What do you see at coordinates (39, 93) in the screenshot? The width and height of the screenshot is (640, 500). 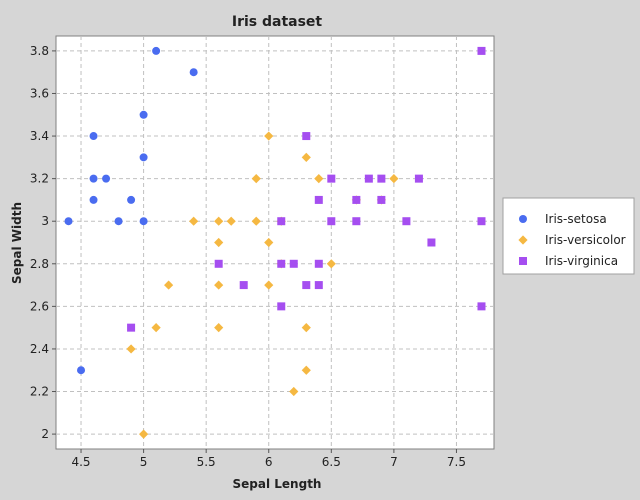 I see `y-tick-label: 3.6` at bounding box center [39, 93].